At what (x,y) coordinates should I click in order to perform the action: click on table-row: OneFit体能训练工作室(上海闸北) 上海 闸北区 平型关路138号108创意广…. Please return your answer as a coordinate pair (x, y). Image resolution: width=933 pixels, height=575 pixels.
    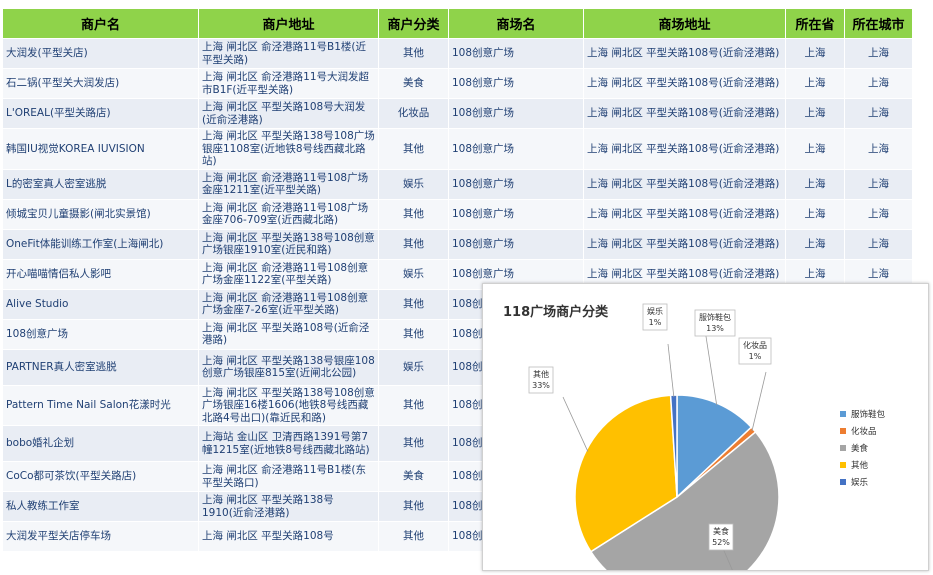
    Looking at the image, I should click on (457, 244).